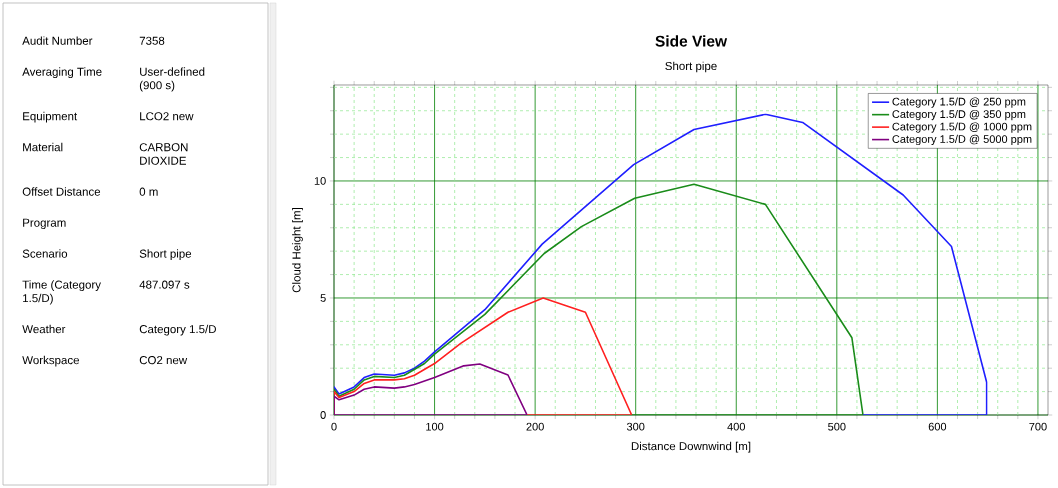  Describe the element at coordinates (44, 224) in the screenshot. I see `category-label: Program` at that location.